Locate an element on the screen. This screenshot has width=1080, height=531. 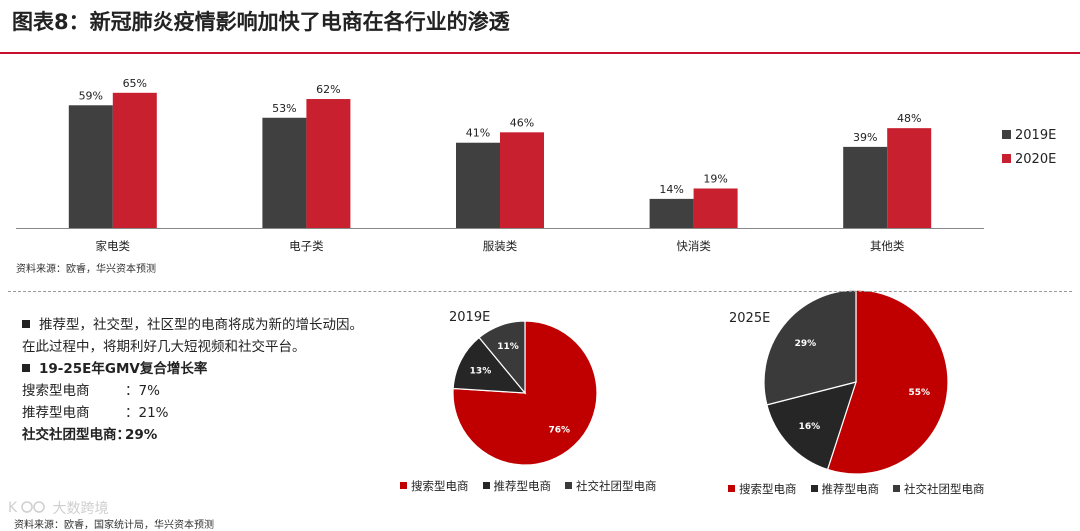
legend-2020e: 2020E is located at coordinates (1029, 159).